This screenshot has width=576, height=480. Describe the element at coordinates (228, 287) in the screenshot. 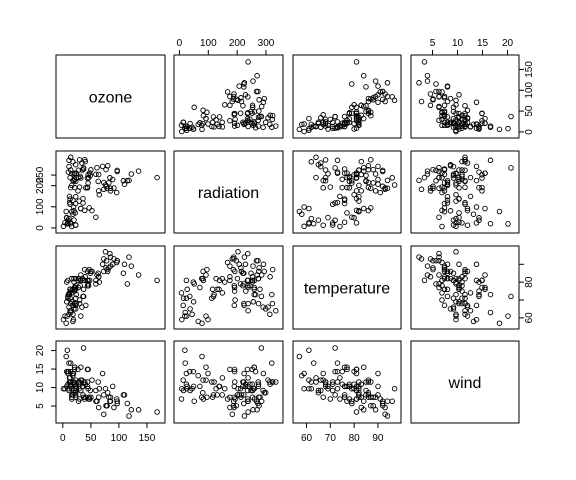

I see `panel-temperature-vs-radiation` at that location.